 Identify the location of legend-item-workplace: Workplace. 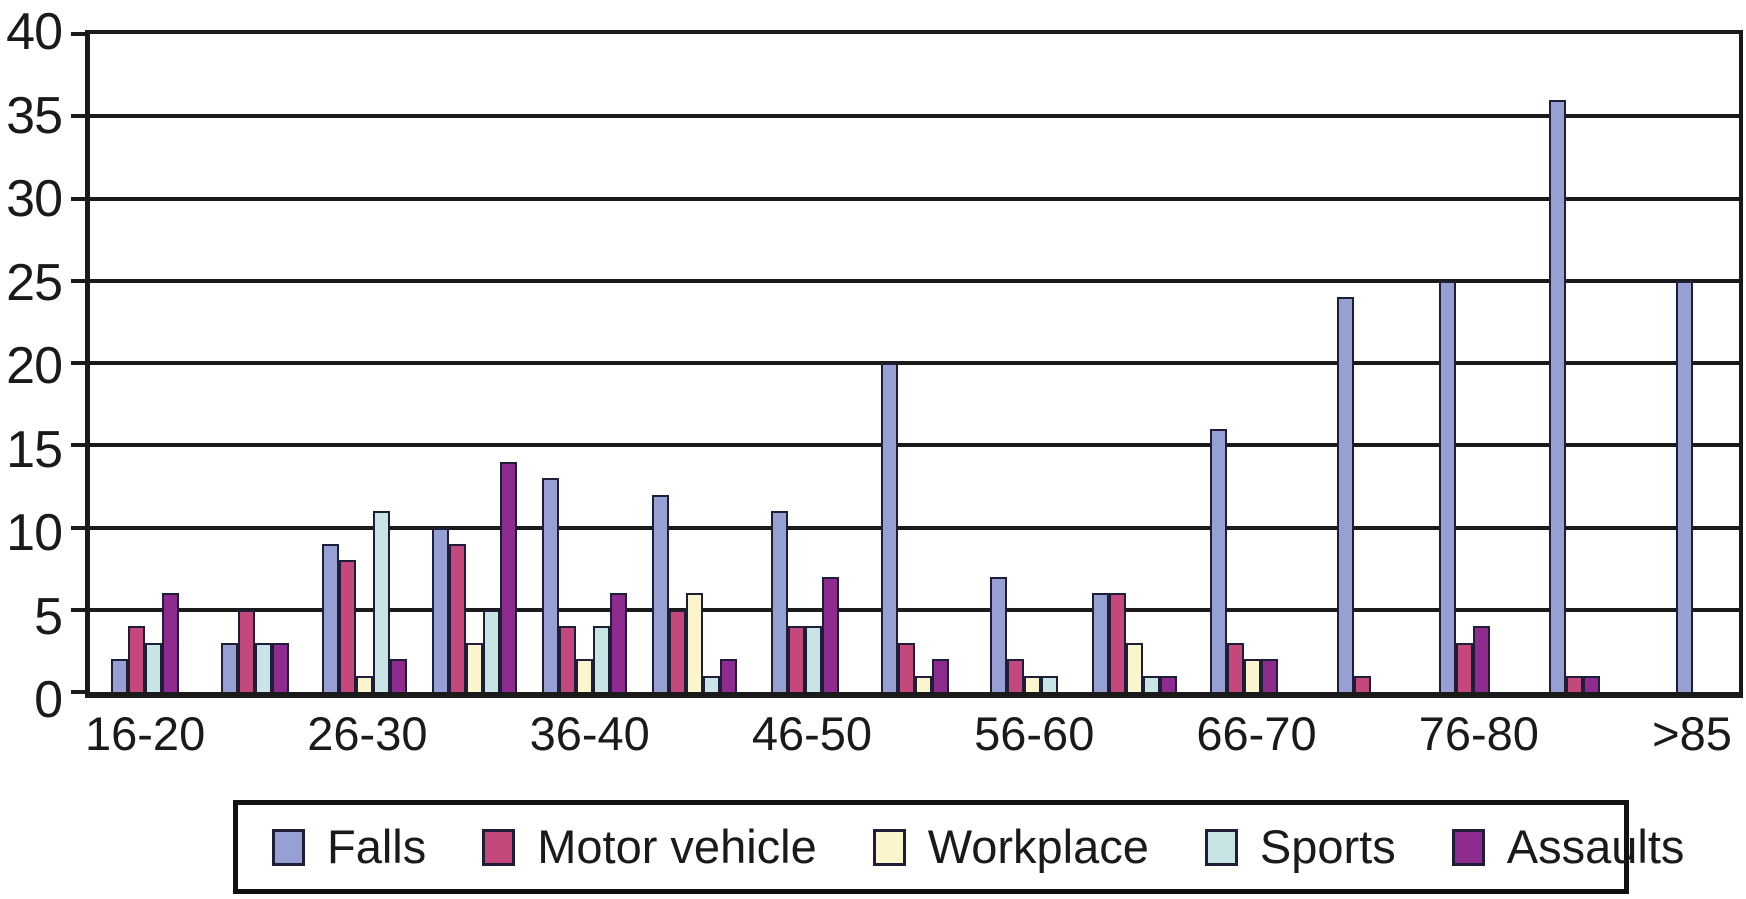
(1010, 846).